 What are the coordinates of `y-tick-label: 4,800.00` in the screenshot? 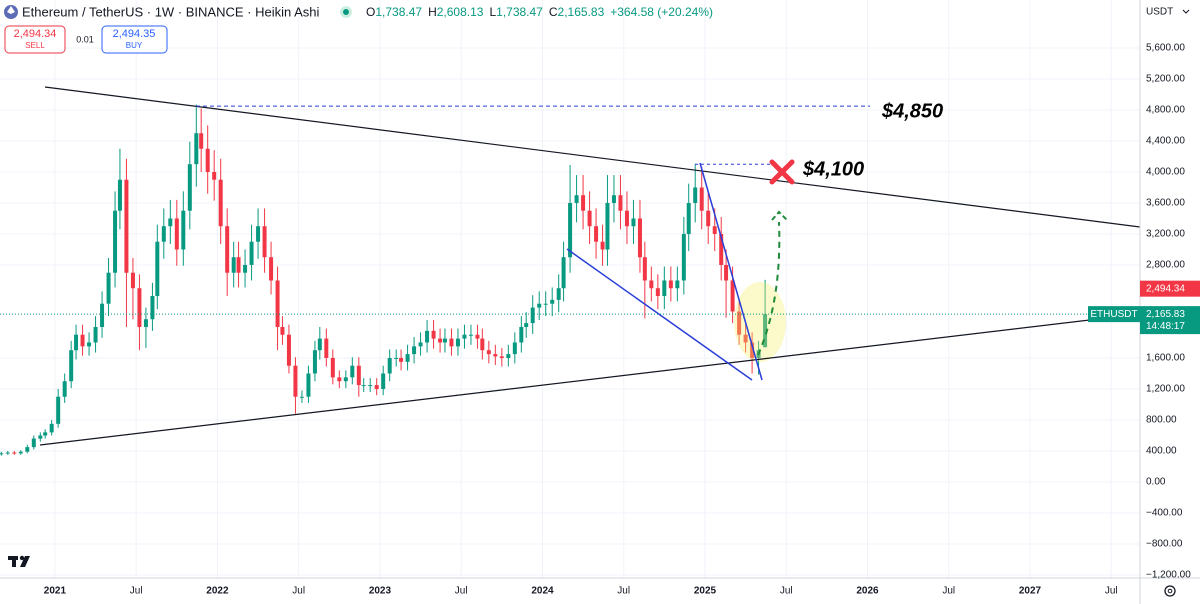 It's located at (1165, 110).